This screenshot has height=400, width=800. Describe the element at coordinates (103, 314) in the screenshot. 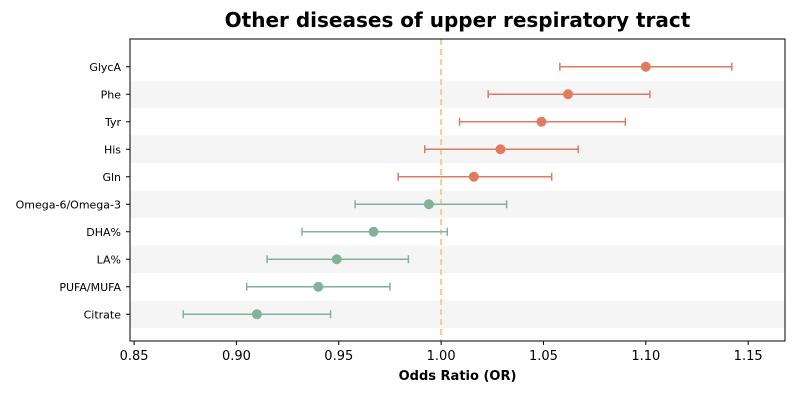

I see `y-tick-label: Citrate` at that location.